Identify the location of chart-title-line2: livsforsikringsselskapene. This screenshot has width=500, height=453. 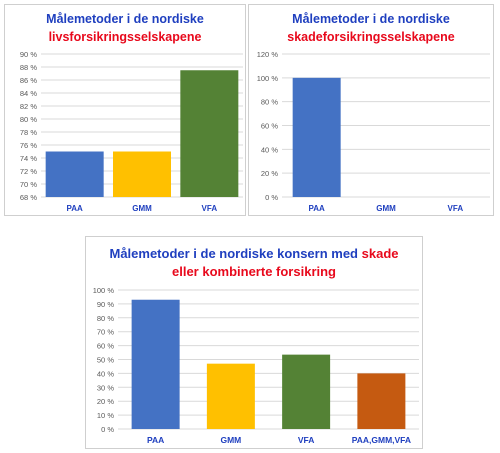
(125, 36).